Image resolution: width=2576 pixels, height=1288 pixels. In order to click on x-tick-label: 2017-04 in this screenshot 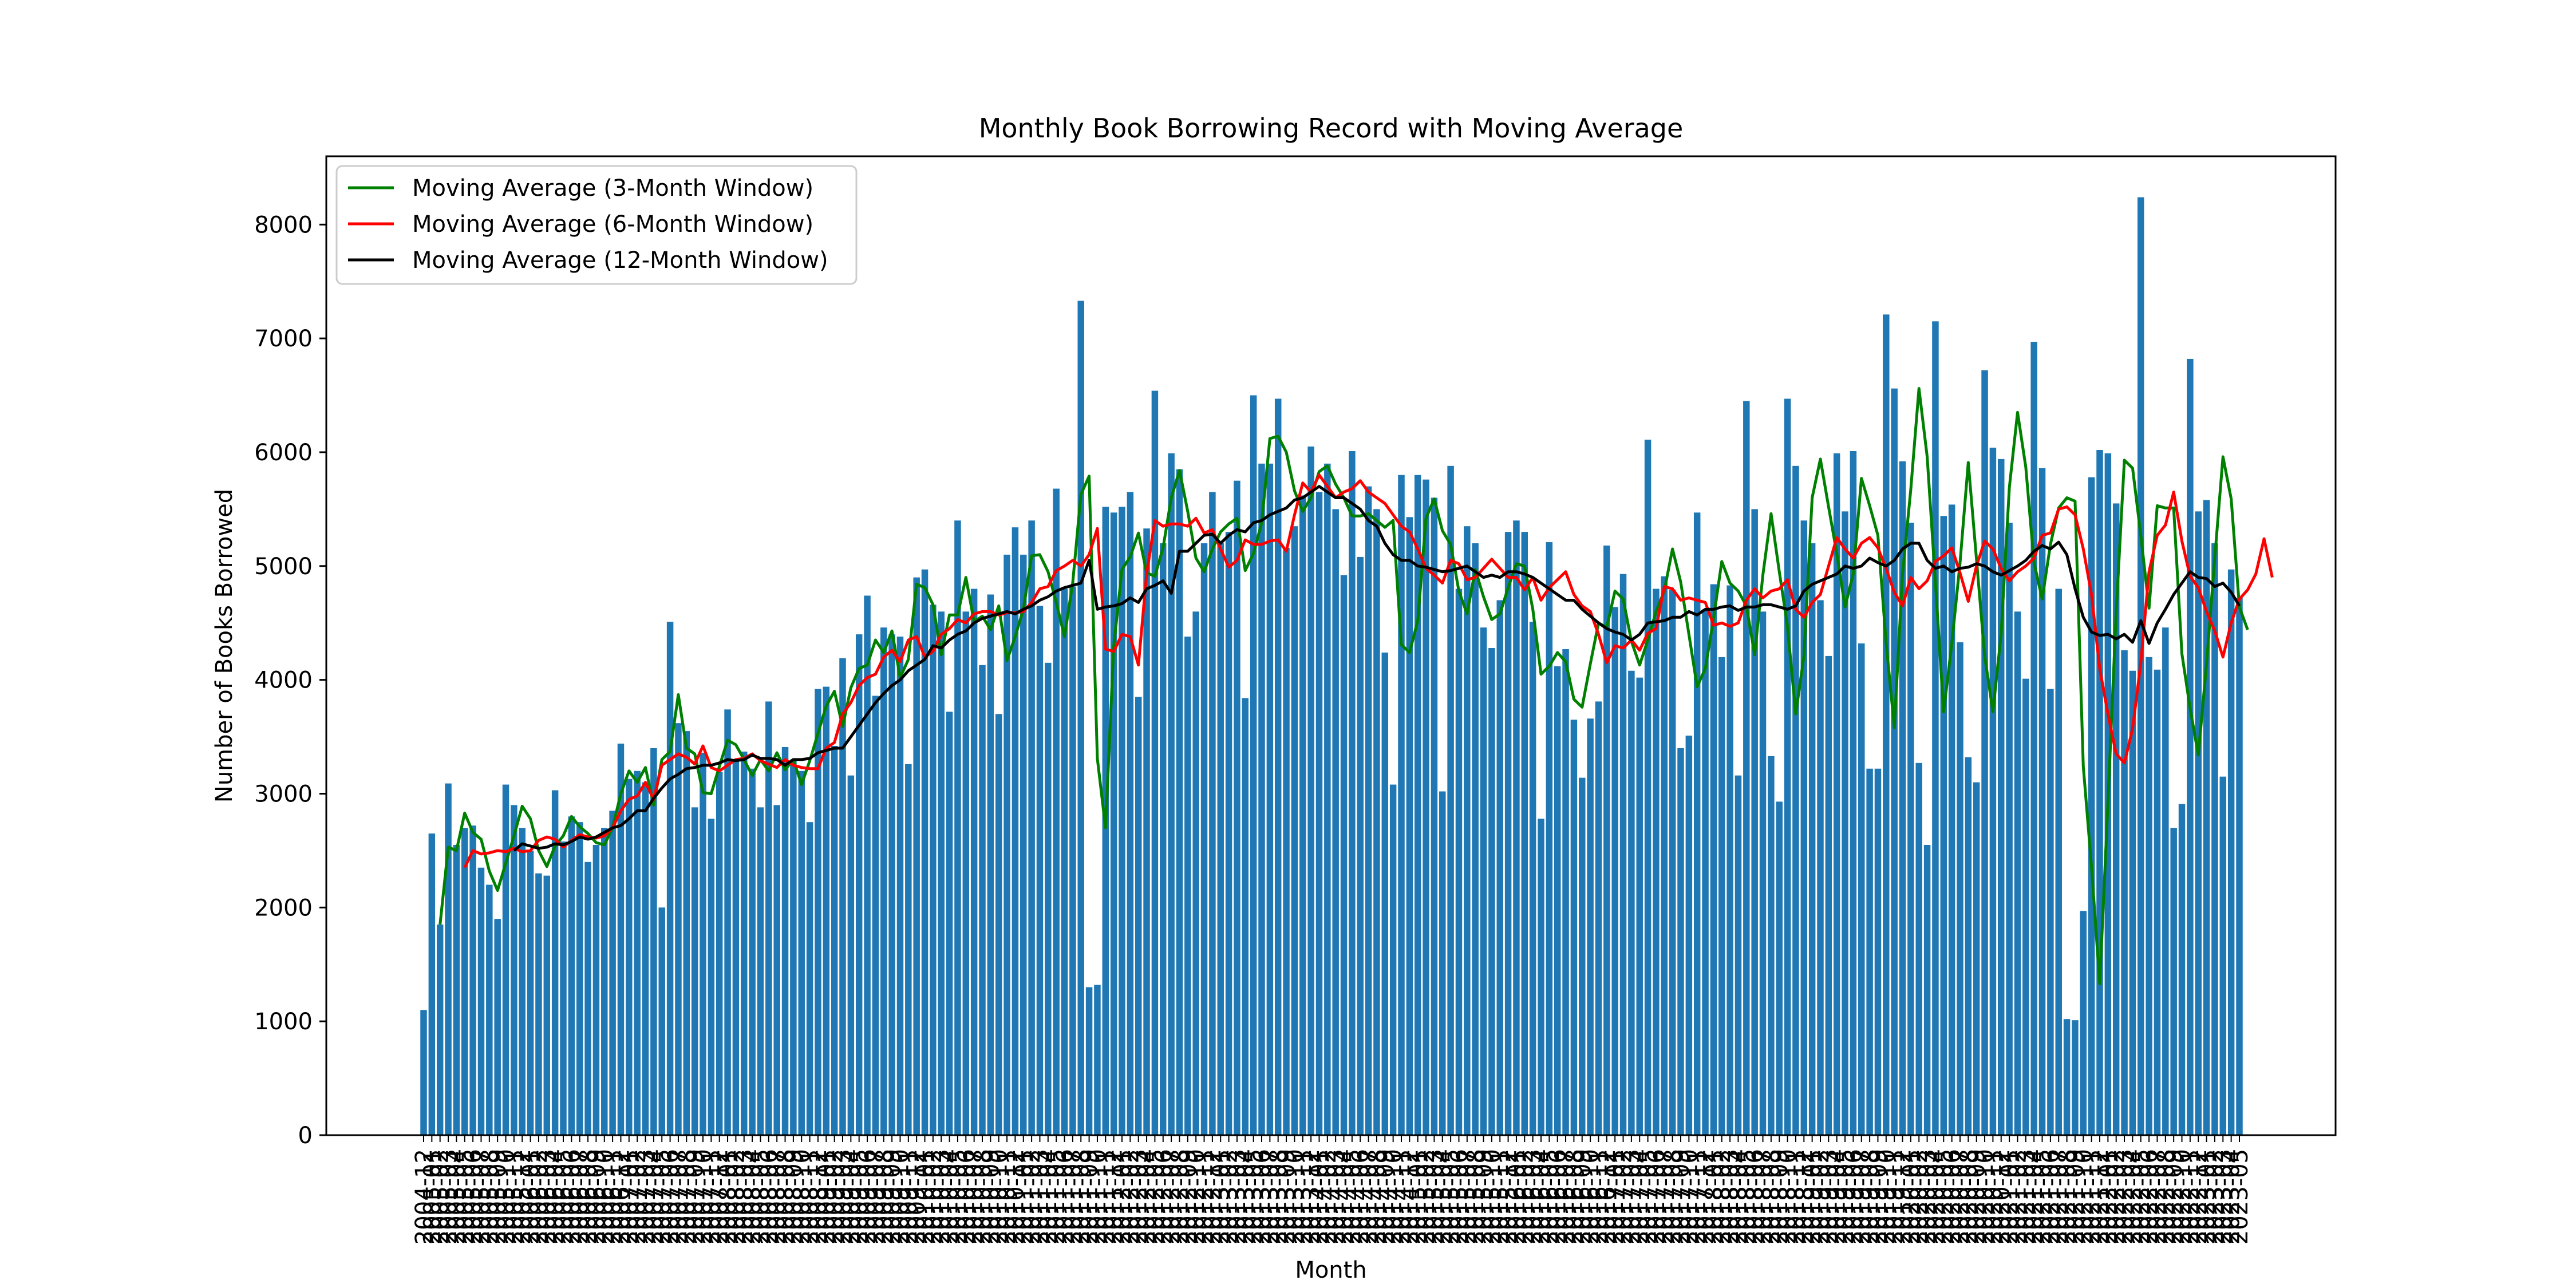, I will do `click(1640, 1196)`.